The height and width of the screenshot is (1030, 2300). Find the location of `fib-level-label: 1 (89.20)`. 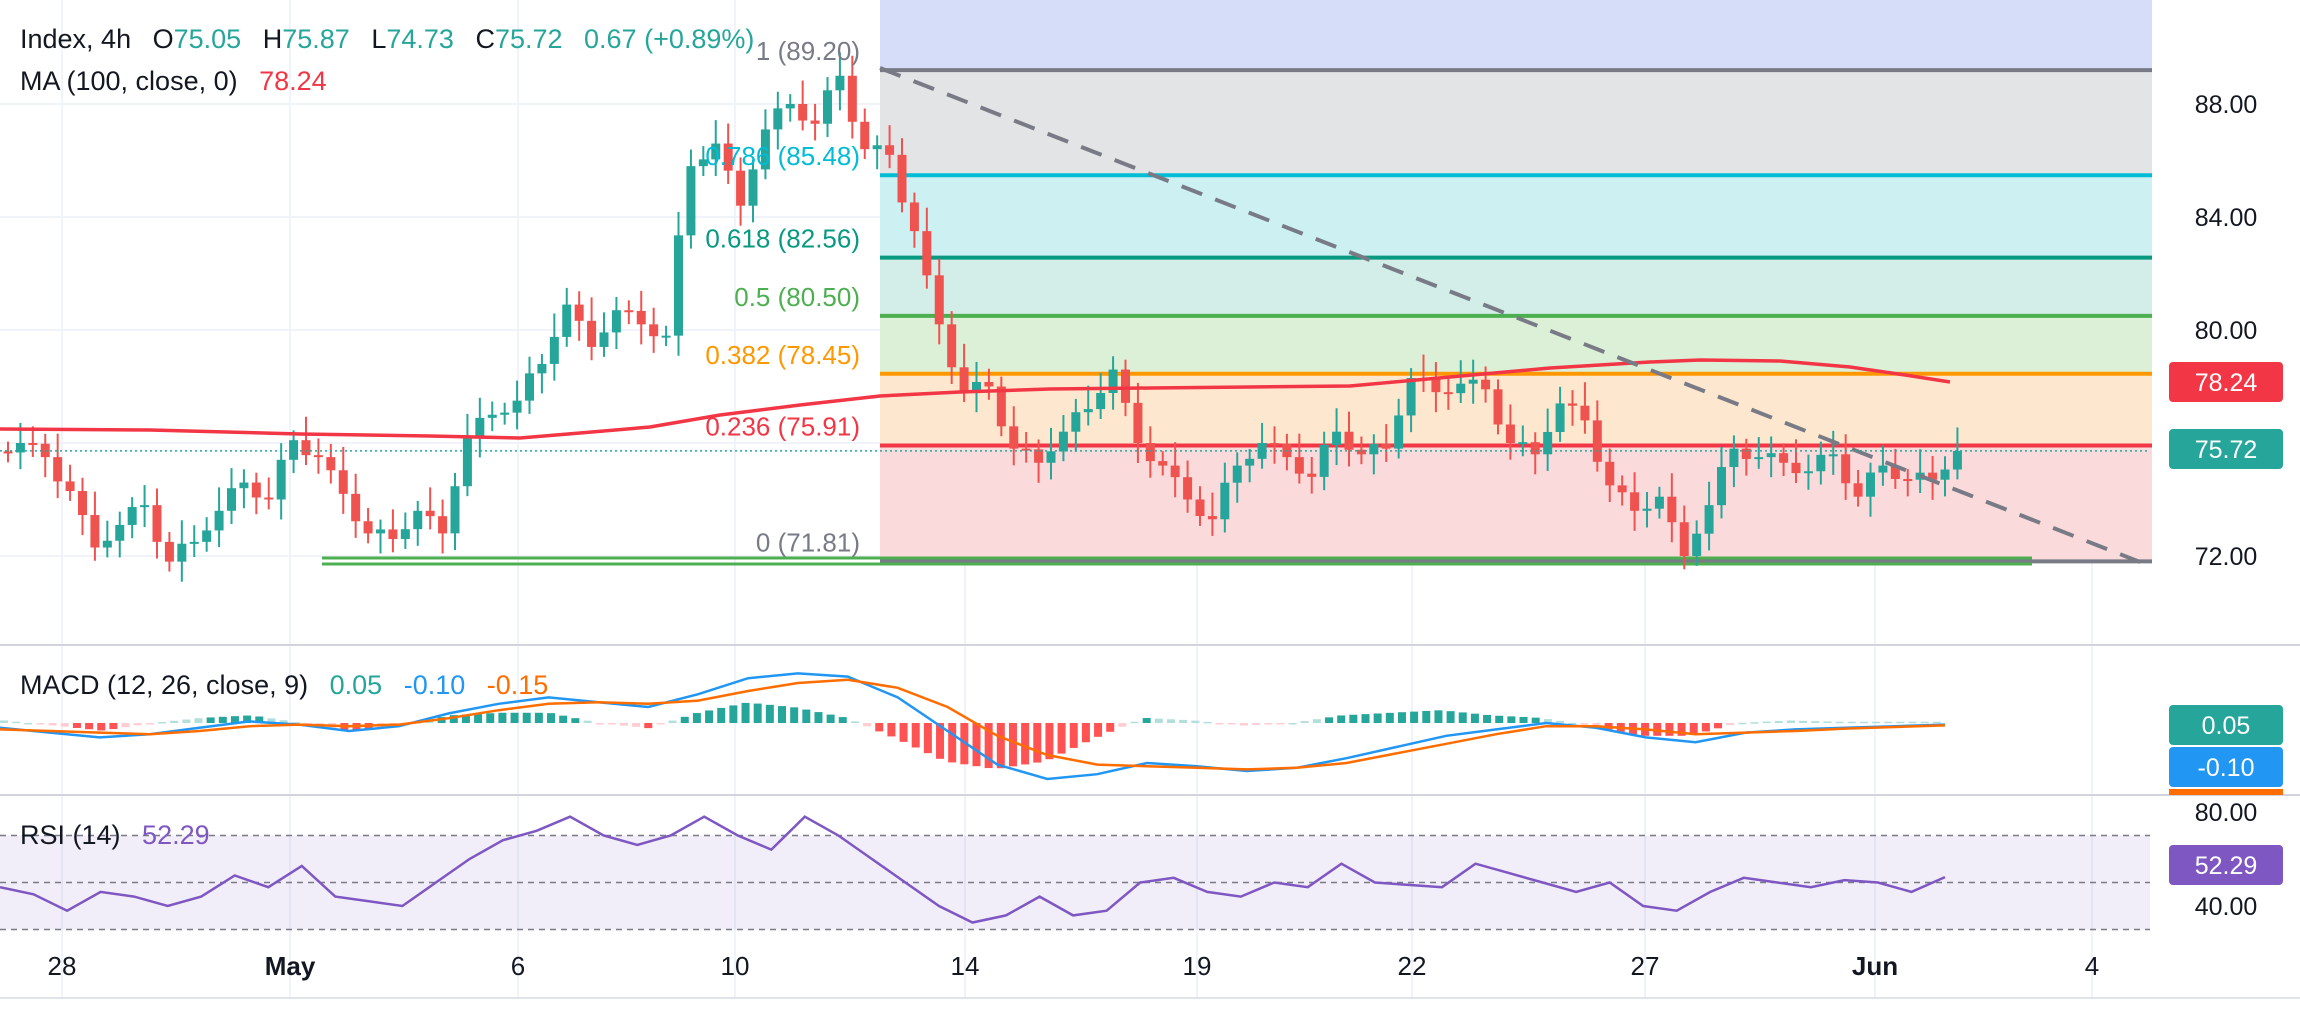

fib-level-label: 1 (89.20) is located at coordinates (808, 51).